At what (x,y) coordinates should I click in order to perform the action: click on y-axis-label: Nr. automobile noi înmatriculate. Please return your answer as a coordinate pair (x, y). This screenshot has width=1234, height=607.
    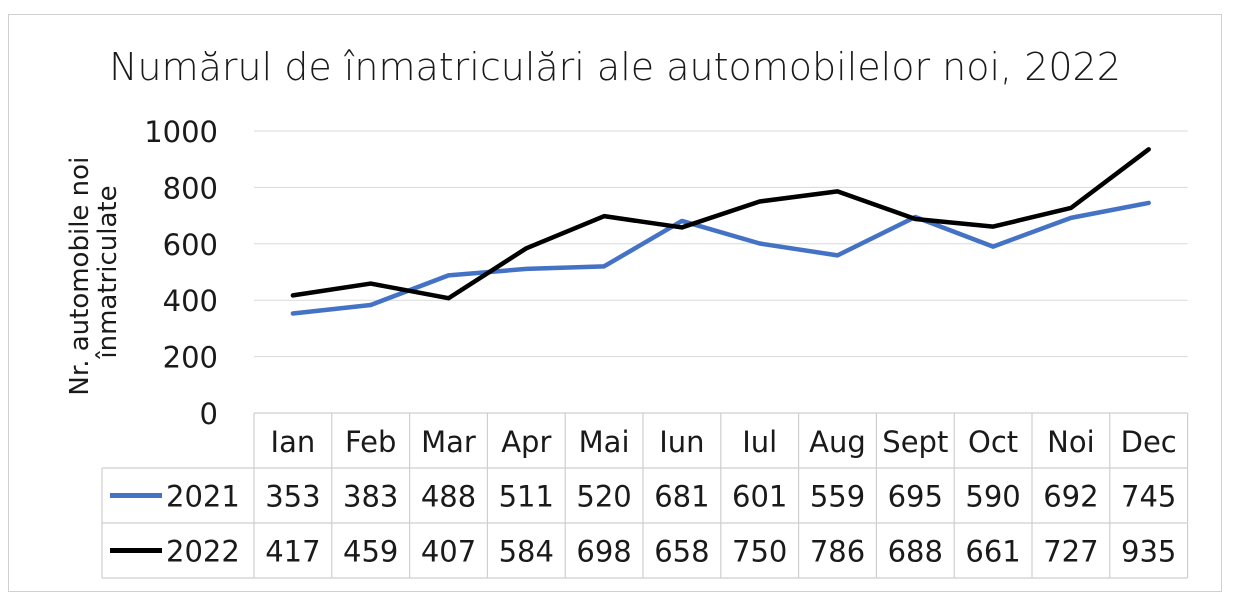
    Looking at the image, I should click on (94, 271).